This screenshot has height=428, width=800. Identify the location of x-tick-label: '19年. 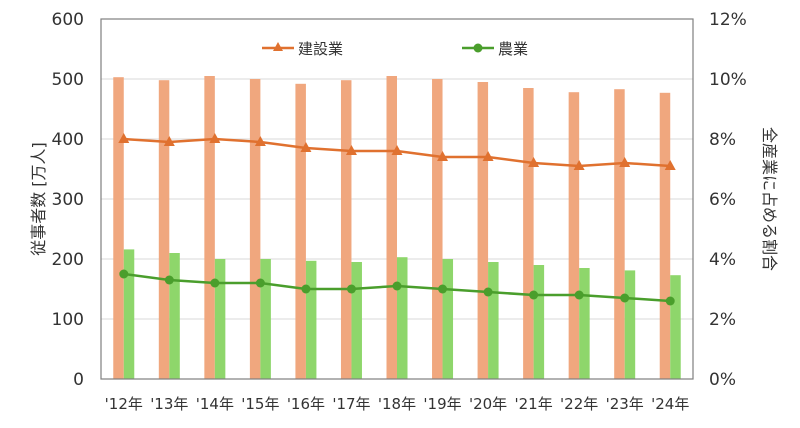
(442, 404).